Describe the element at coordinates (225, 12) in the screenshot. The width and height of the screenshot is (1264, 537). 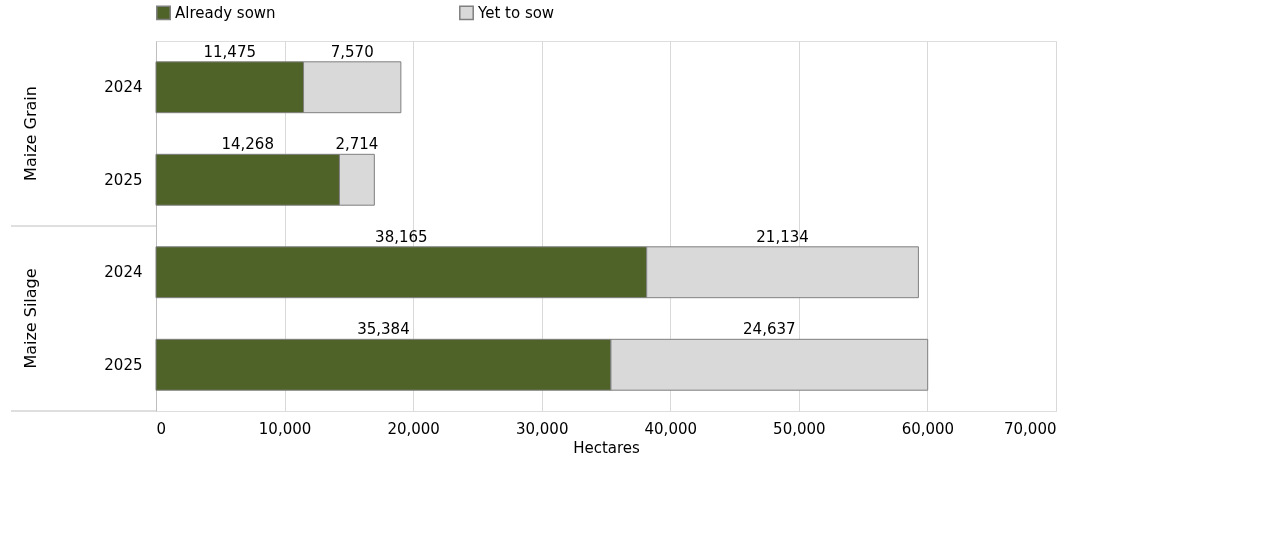
I see `legend-label: Already sown` at that location.